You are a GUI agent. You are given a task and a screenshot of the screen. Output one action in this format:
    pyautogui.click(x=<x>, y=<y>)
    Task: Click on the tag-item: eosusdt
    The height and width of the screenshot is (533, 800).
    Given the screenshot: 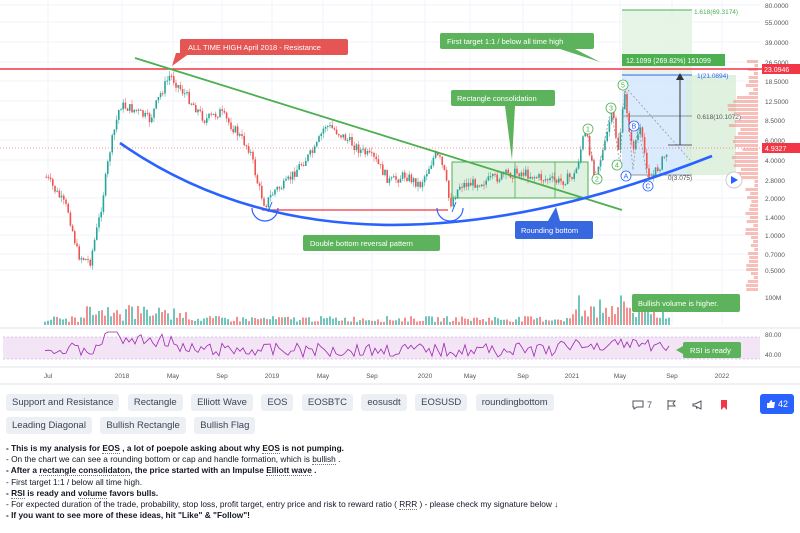 What is the action you would take?
    pyautogui.click(x=384, y=402)
    